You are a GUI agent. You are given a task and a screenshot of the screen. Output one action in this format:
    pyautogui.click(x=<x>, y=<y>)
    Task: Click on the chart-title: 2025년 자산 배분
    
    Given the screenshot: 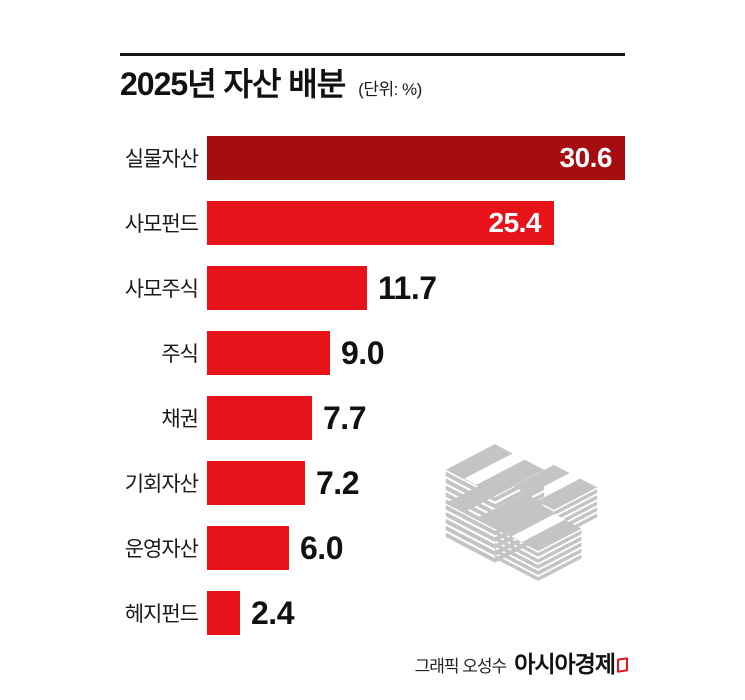 What is the action you would take?
    pyautogui.click(x=233, y=84)
    